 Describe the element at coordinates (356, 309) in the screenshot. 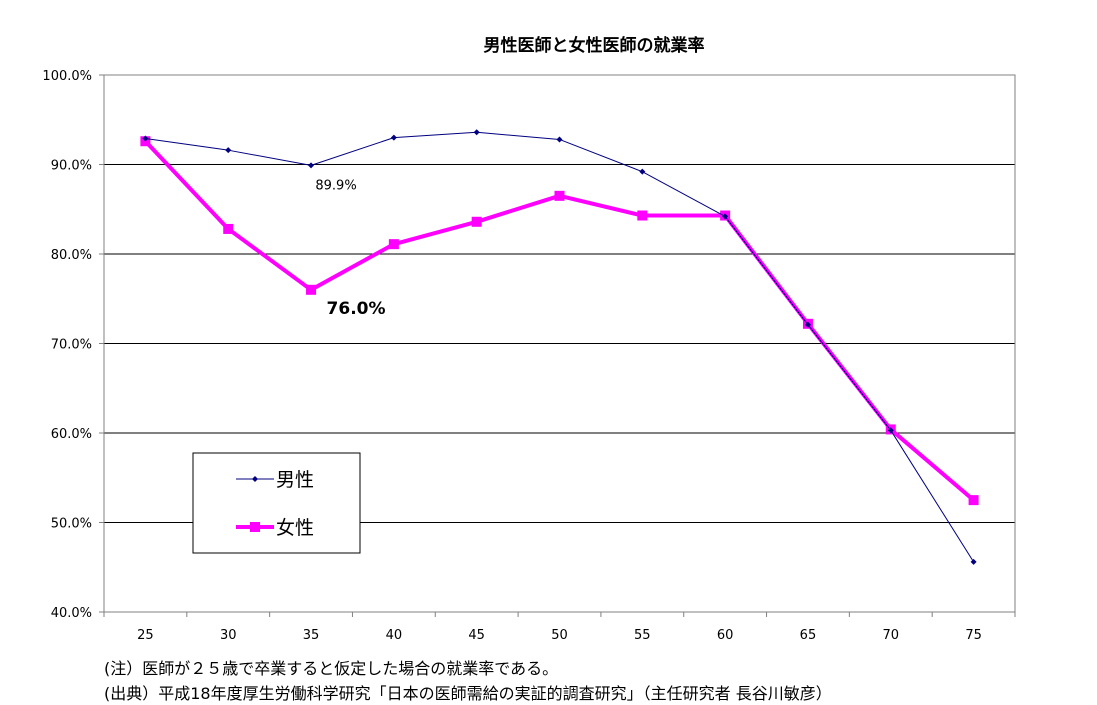

I see `annotation-female-76: 76.0%` at that location.